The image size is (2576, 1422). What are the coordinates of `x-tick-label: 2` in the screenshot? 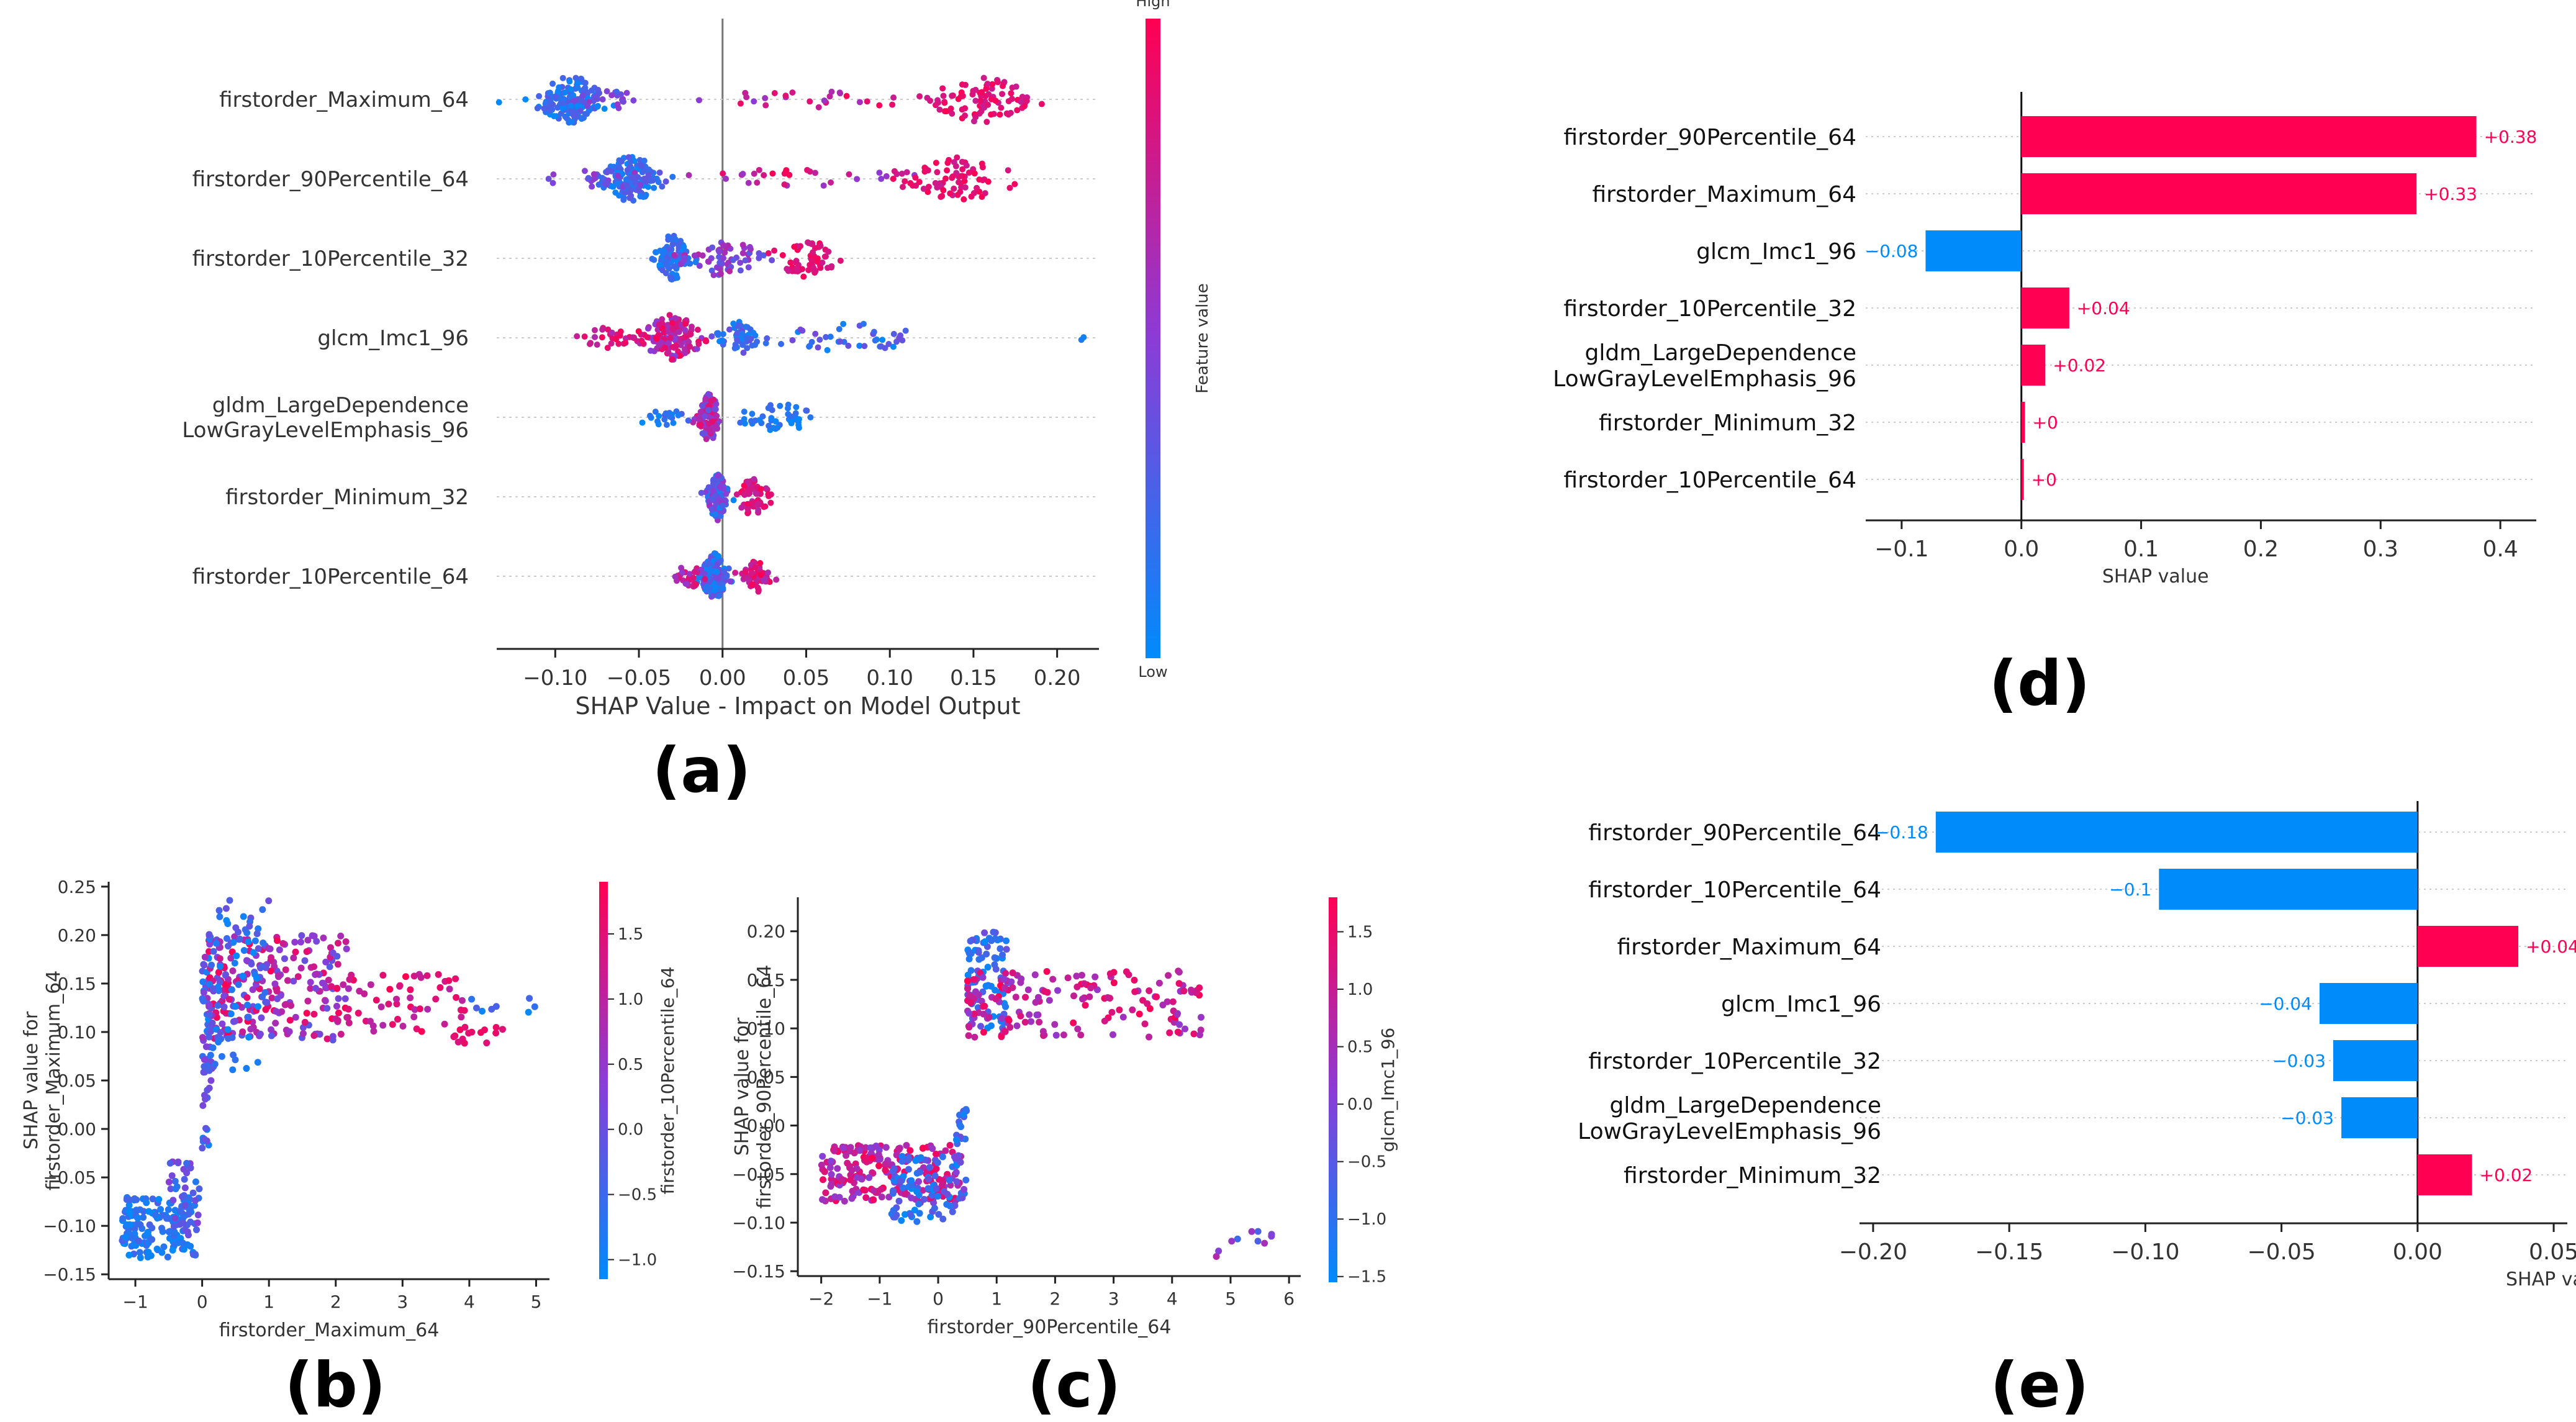 It's located at (335, 1302).